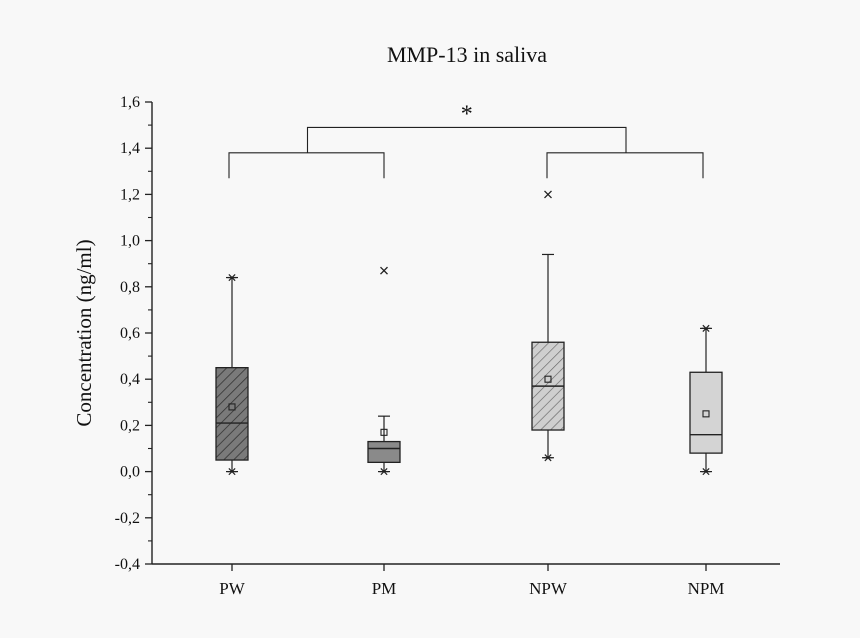 This screenshot has height=638, width=860. Describe the element at coordinates (130, 379) in the screenshot. I see `y-tick-label: 0,4` at that location.